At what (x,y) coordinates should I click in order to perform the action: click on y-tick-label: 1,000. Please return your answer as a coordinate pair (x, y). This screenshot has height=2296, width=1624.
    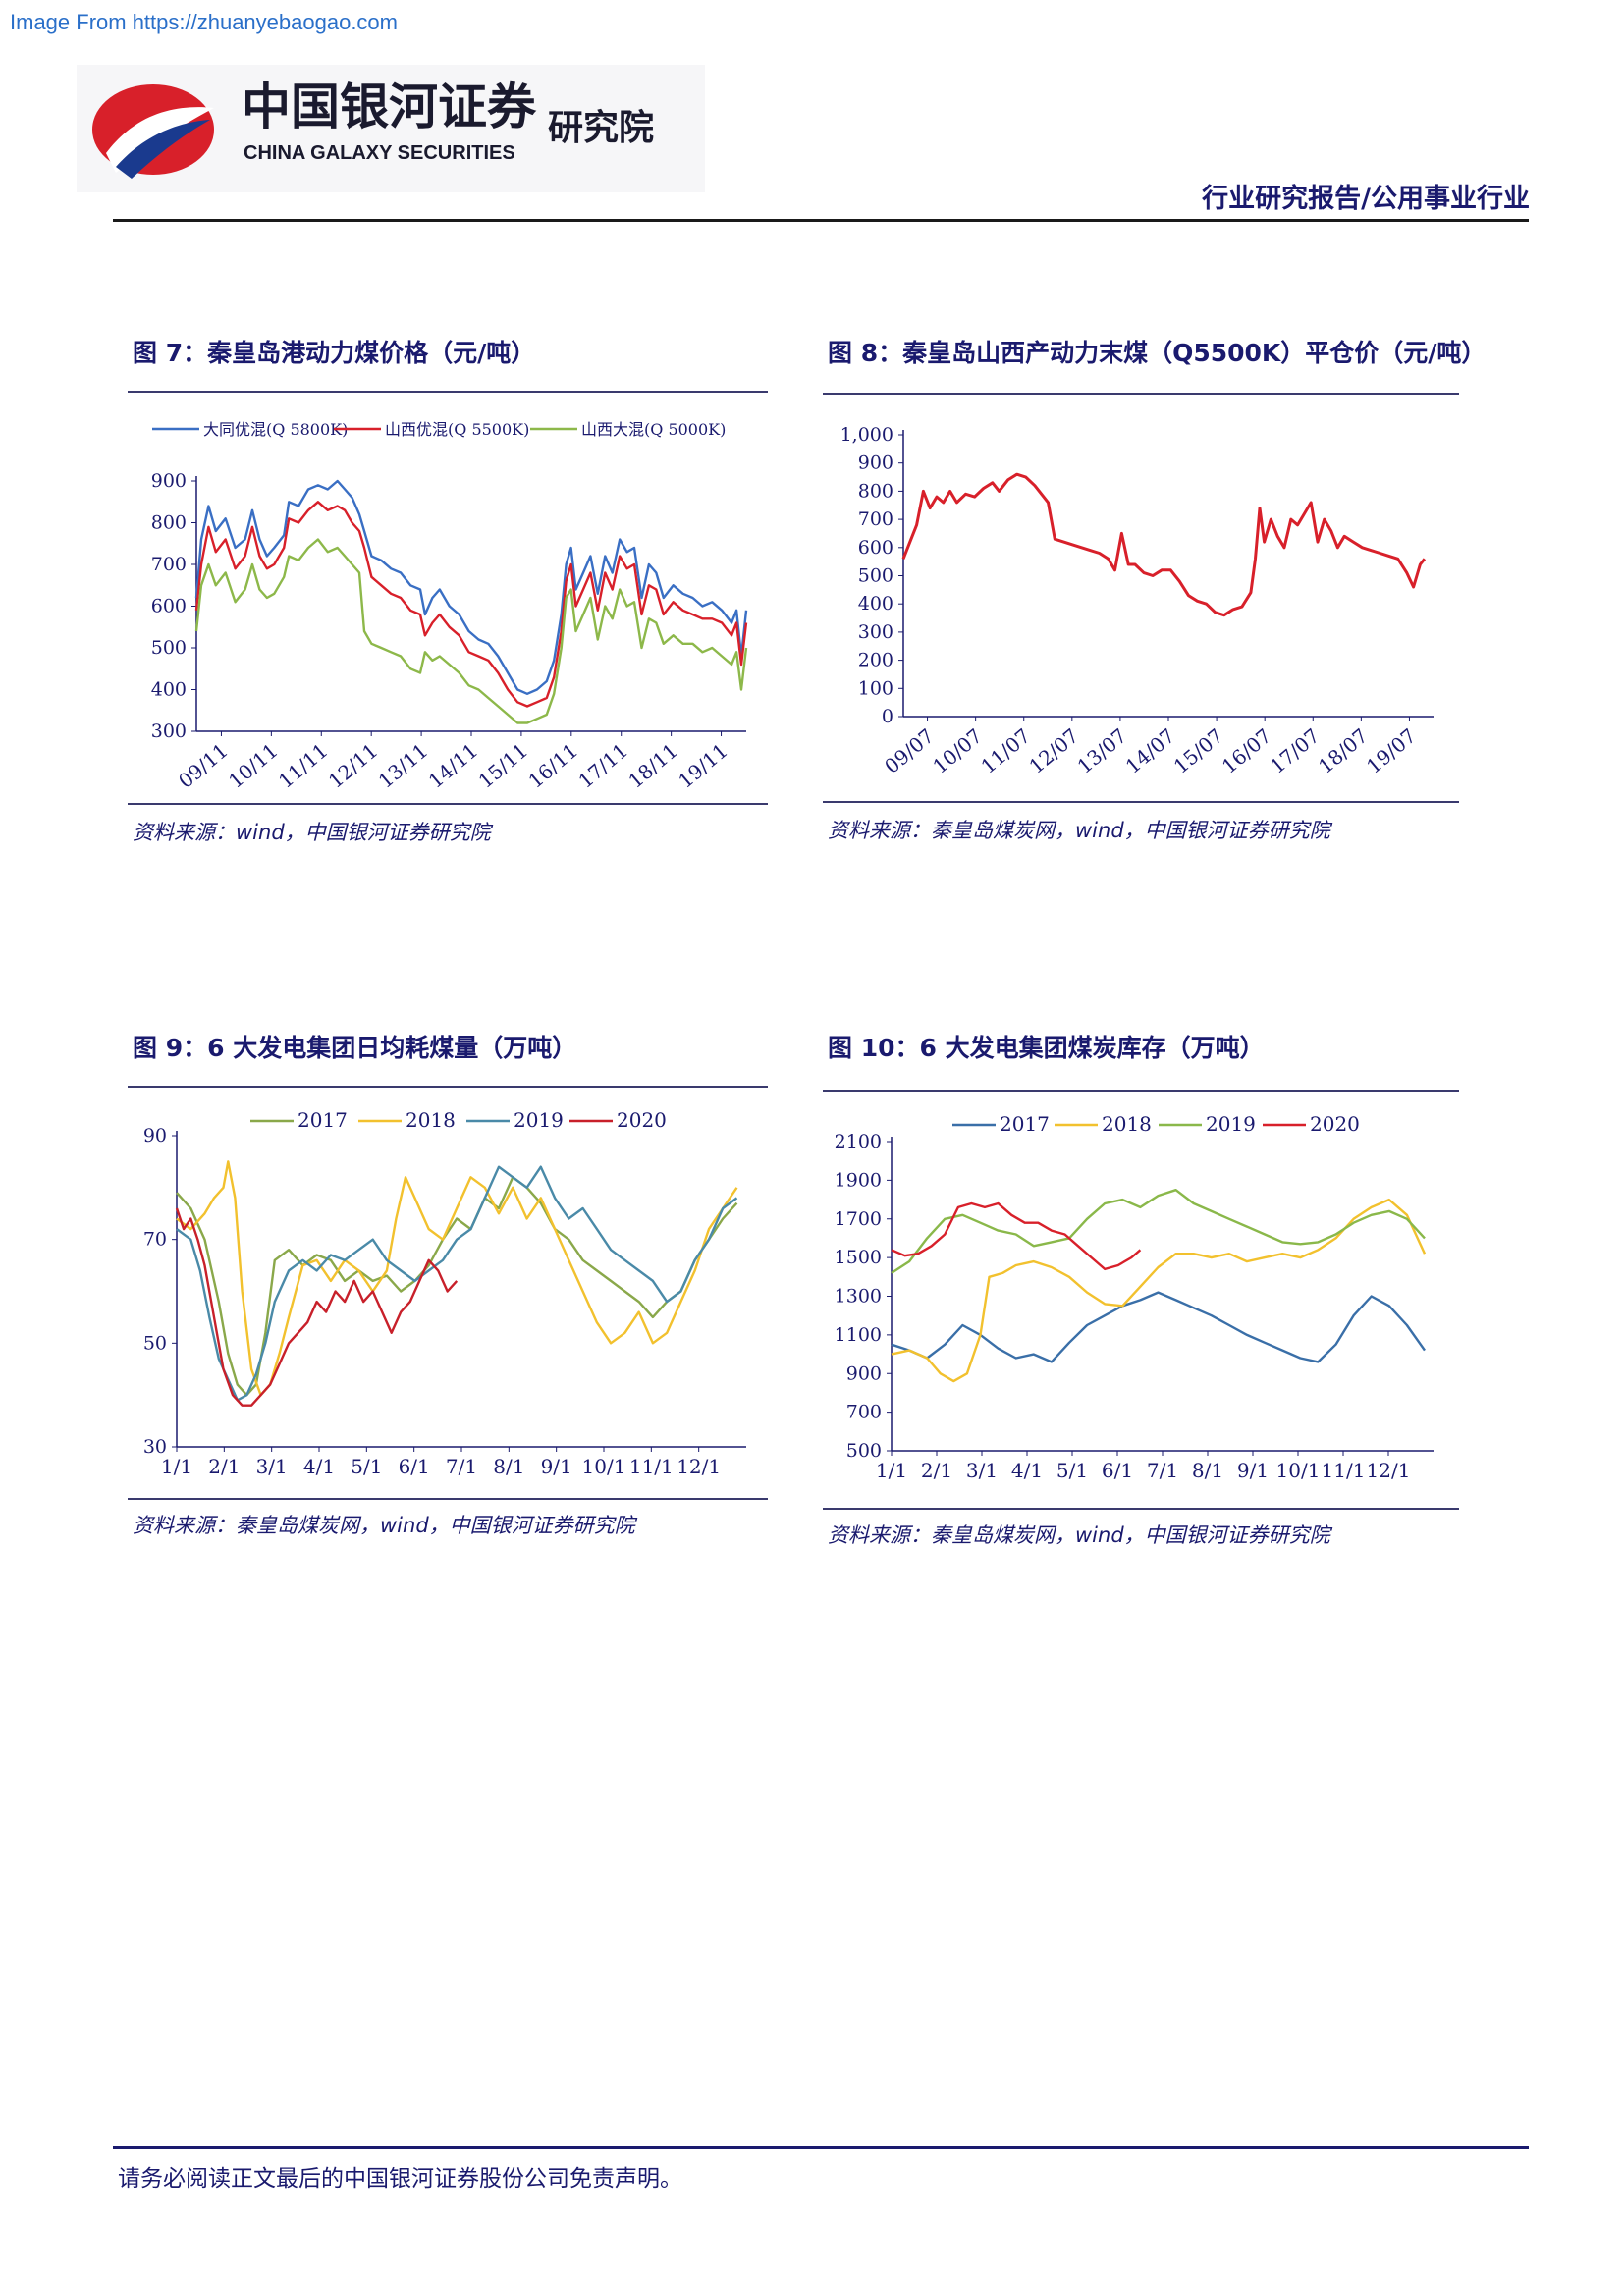
    Looking at the image, I should click on (866, 435).